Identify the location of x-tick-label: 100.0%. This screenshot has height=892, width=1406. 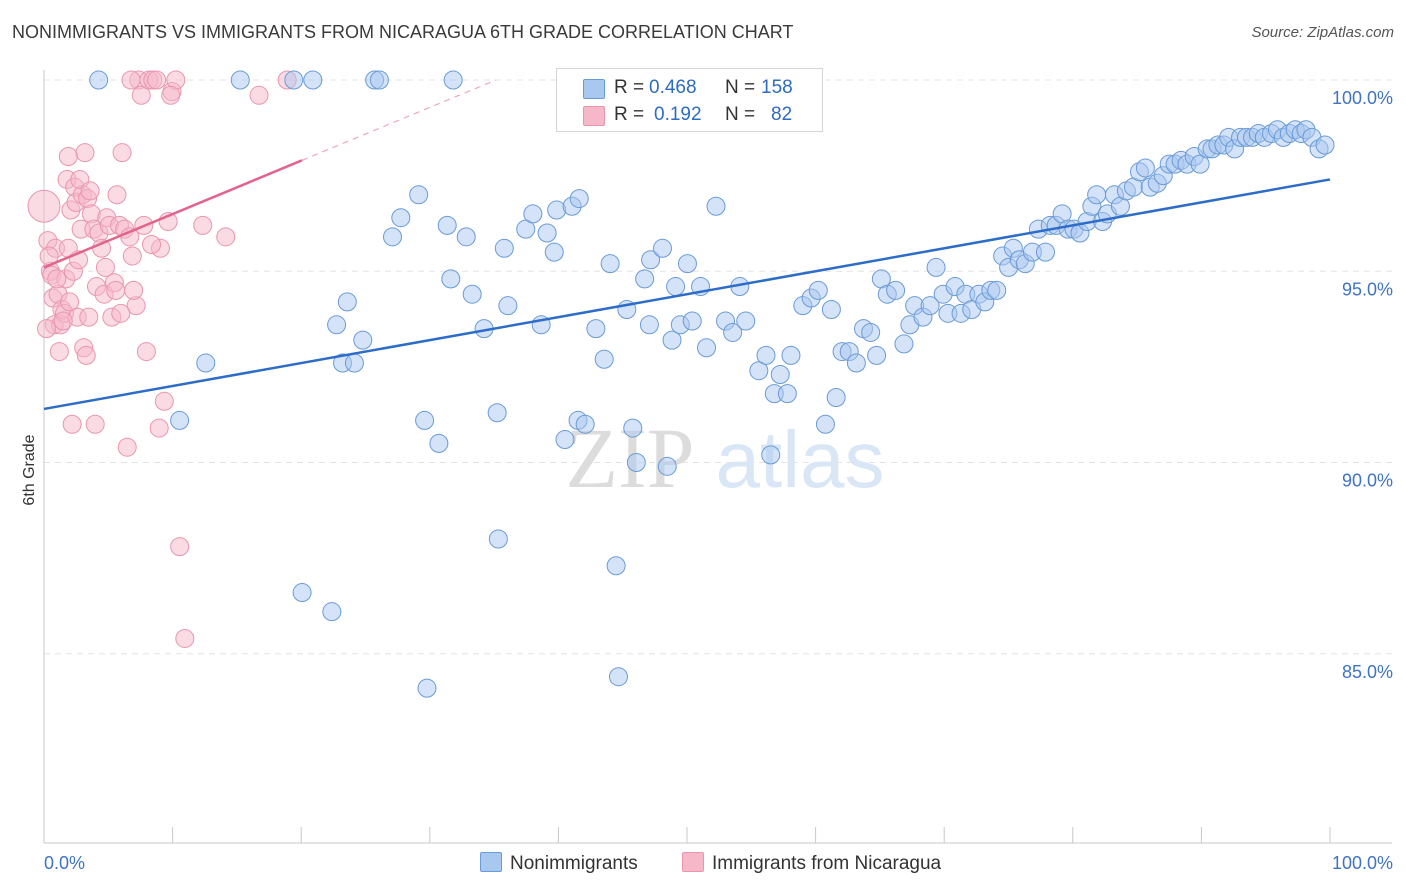
(1362, 863).